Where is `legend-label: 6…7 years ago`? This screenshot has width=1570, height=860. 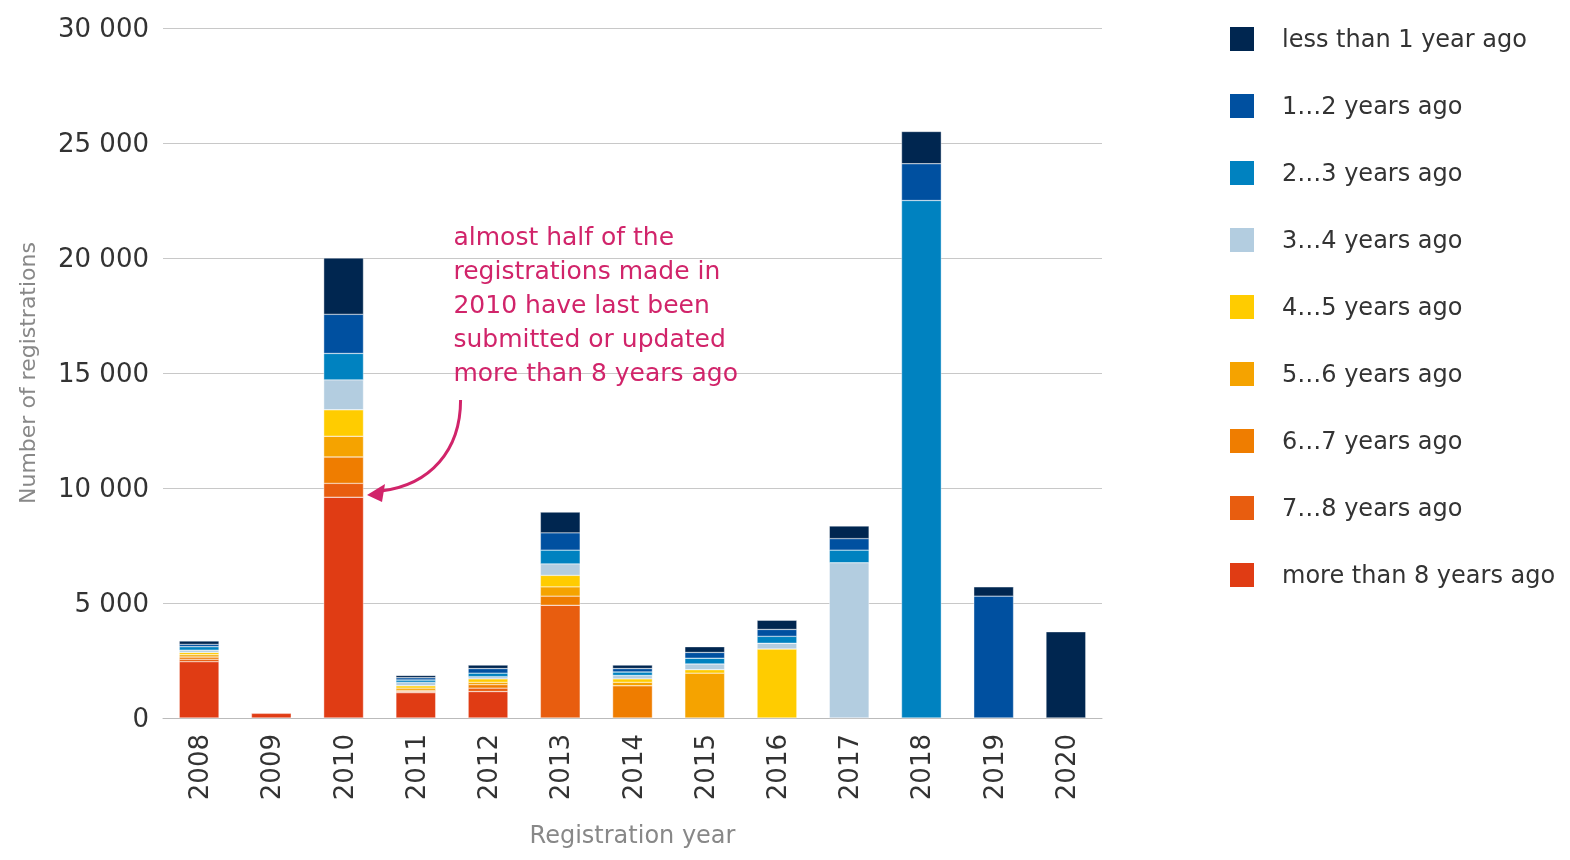 legend-label: 6…7 years ago is located at coordinates (1372, 441).